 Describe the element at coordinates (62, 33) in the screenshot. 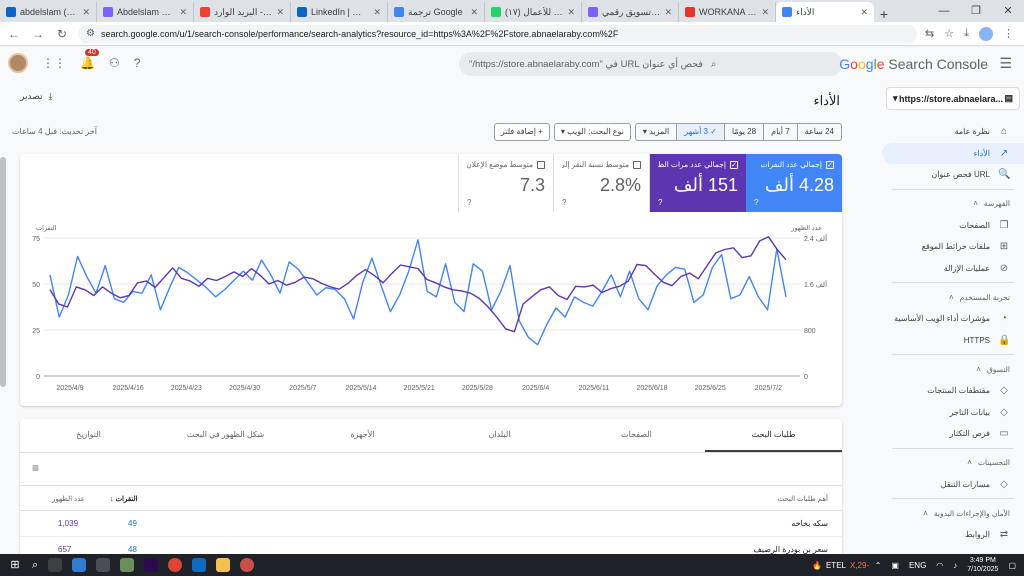

I see `reload-icon: ↻` at that location.